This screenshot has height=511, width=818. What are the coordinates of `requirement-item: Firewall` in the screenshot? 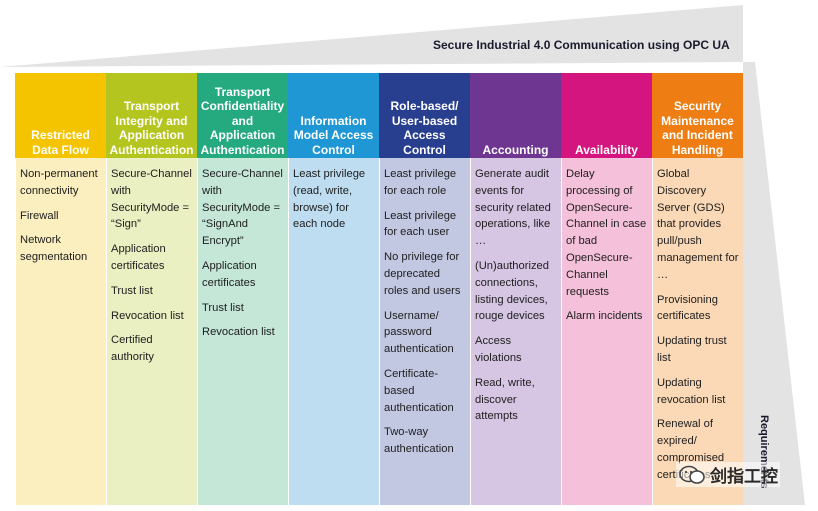 It's located at (39, 215).